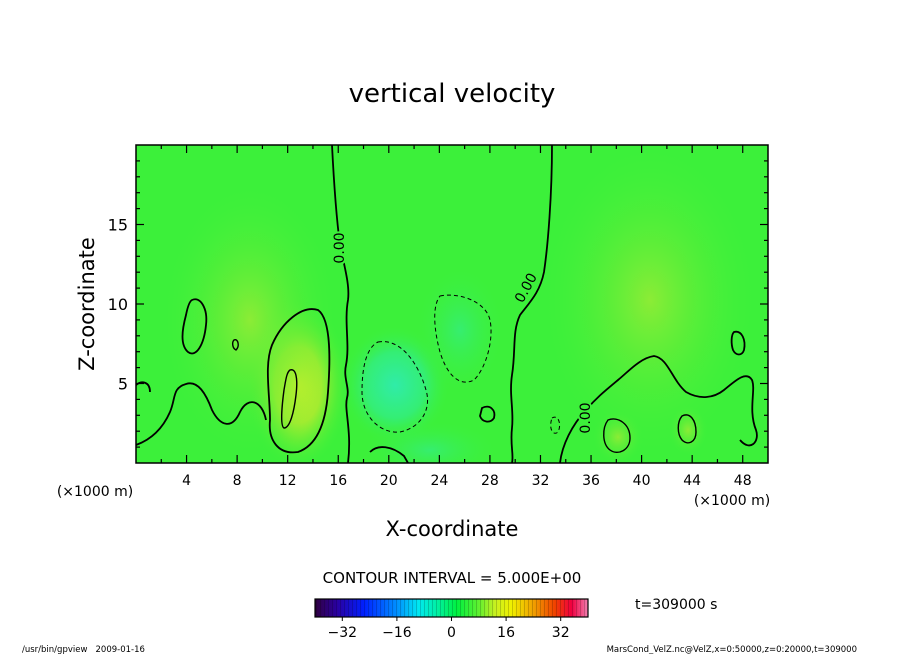  Describe the element at coordinates (561, 633) in the screenshot. I see `colorbar-tick-label: 32` at that location.